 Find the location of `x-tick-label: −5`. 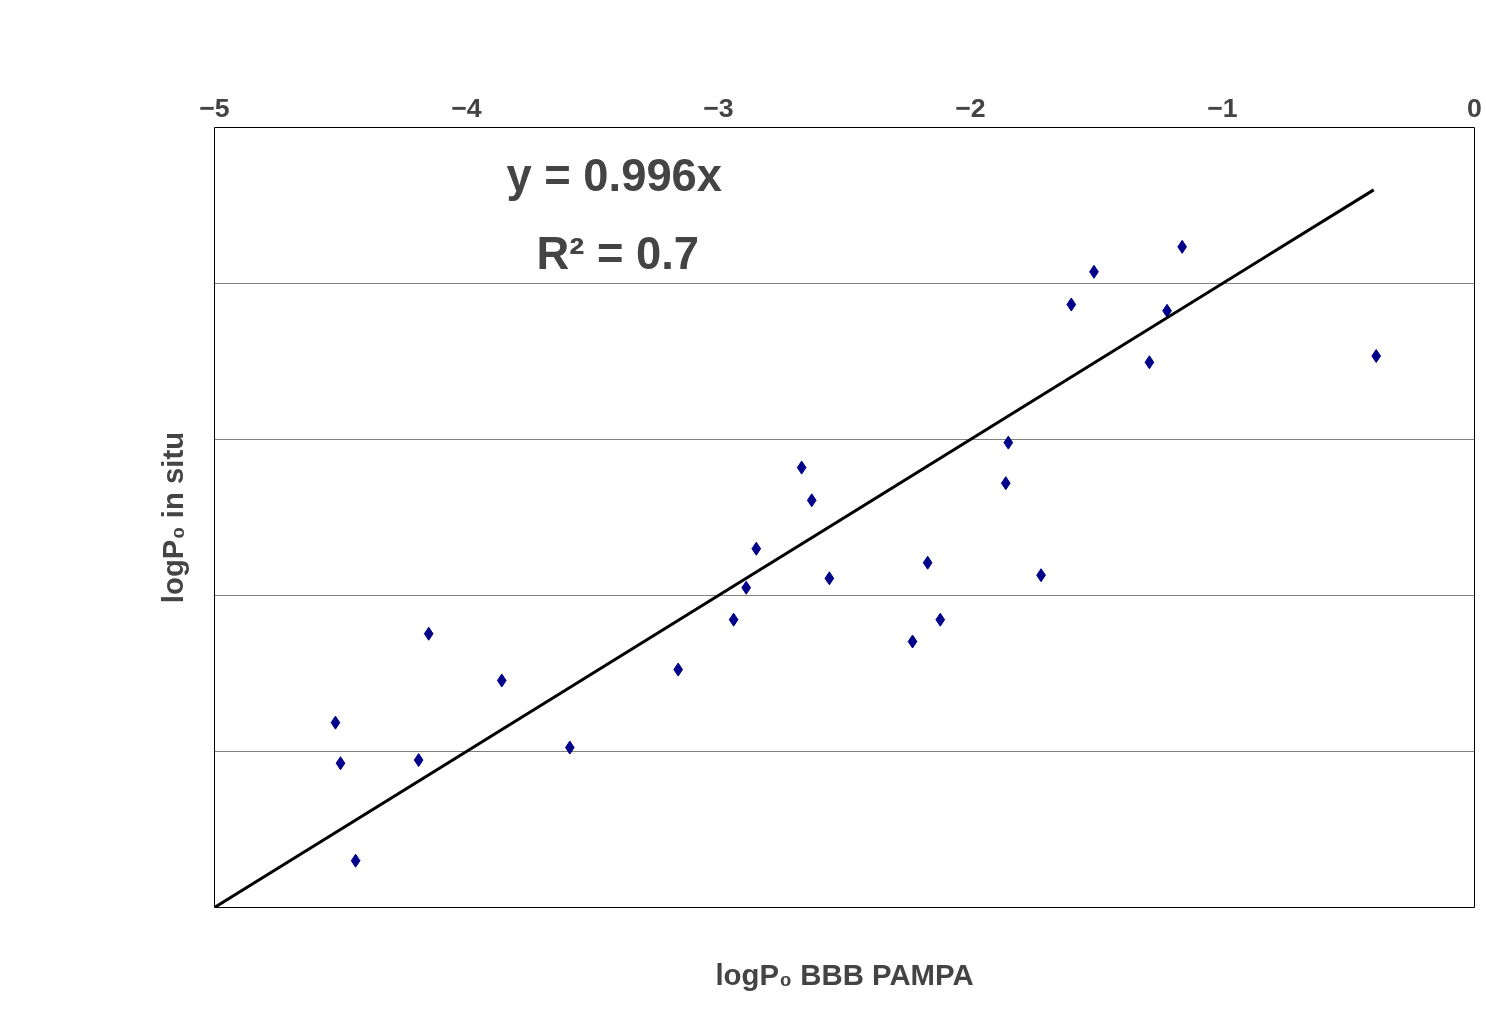

x-tick-label: −5 is located at coordinates (214, 107).